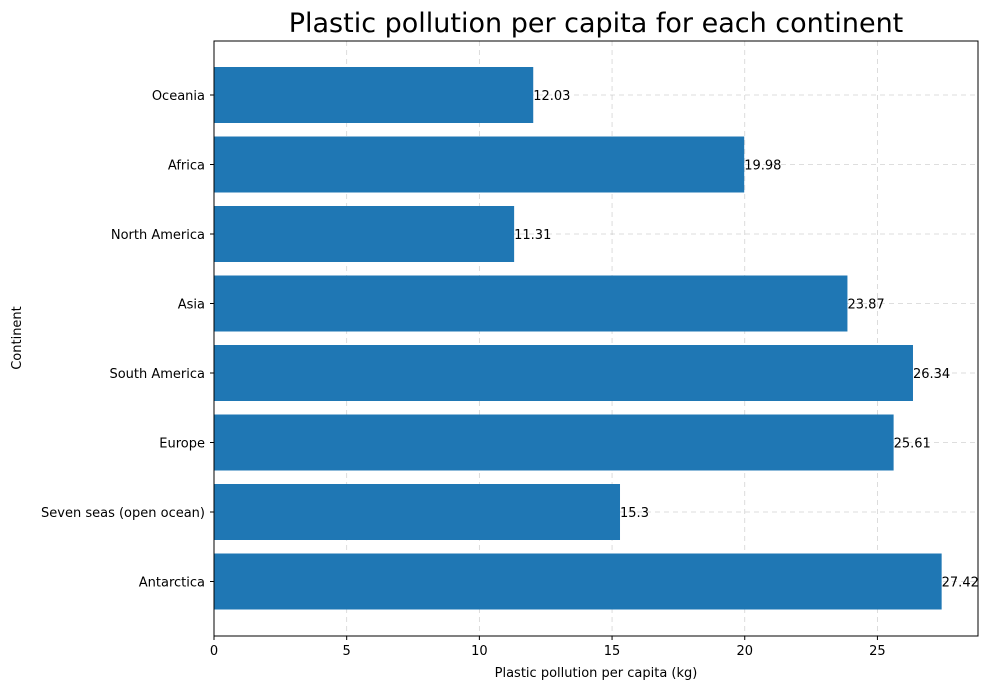 The width and height of the screenshot is (990, 690). I want to click on y-tick-label: Asia, so click(191, 305).